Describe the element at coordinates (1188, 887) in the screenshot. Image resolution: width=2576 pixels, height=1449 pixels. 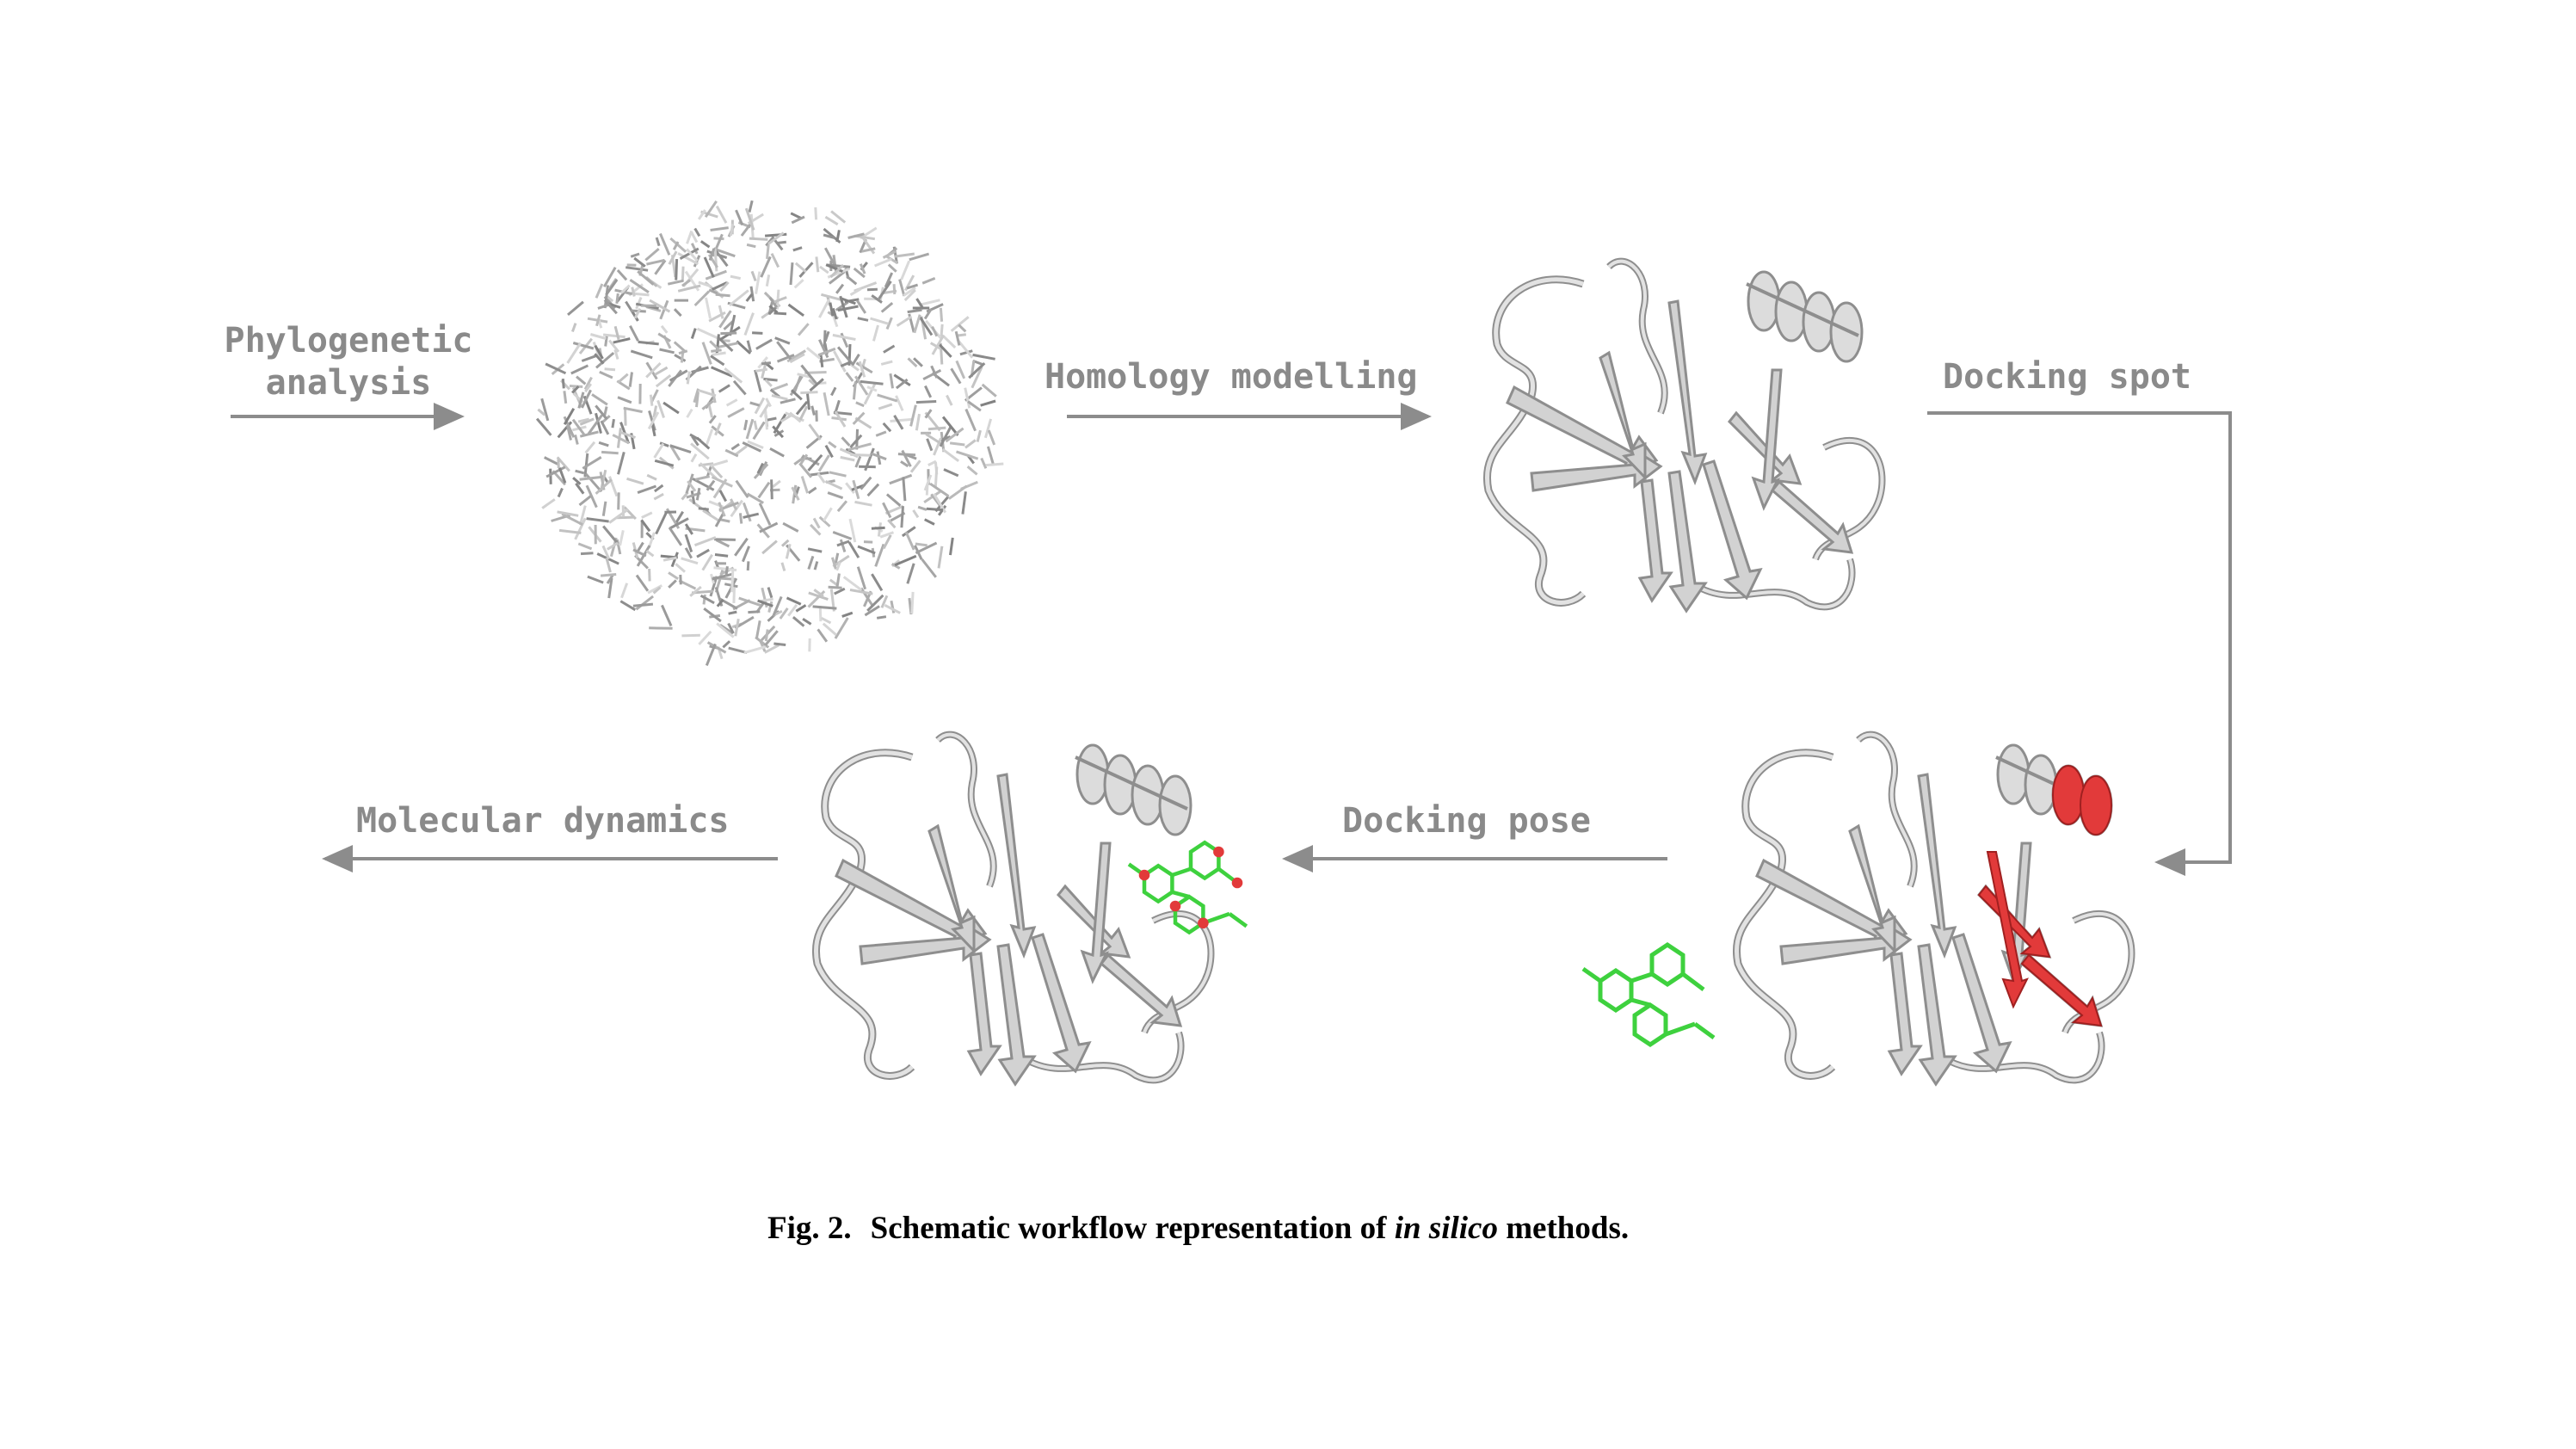
I see `bound-ligand` at that location.